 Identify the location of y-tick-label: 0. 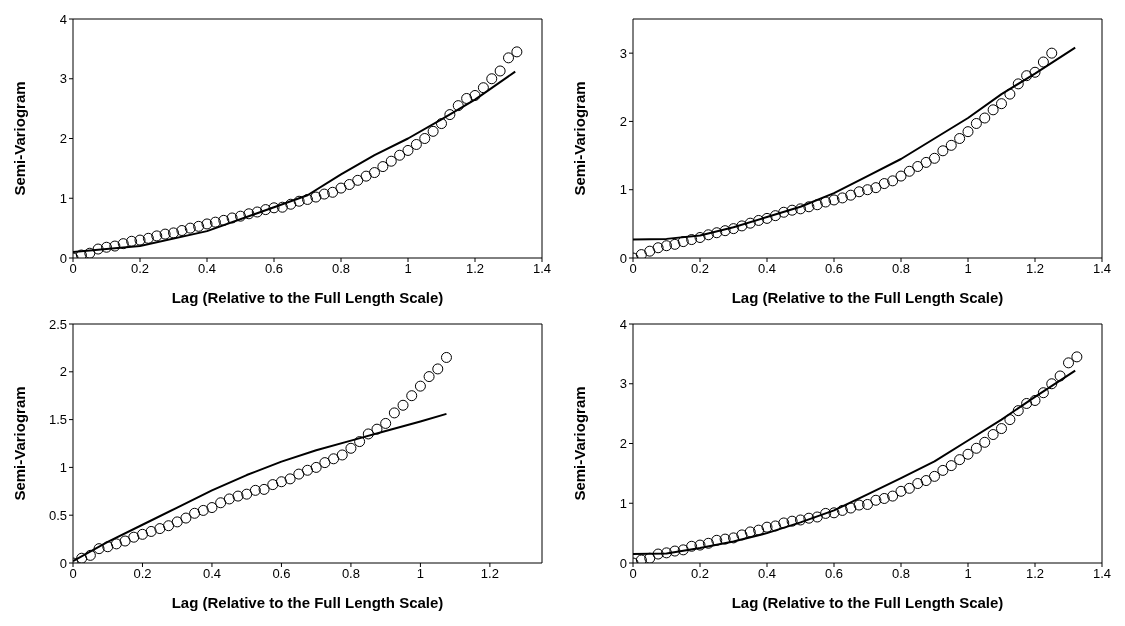
(63, 258).